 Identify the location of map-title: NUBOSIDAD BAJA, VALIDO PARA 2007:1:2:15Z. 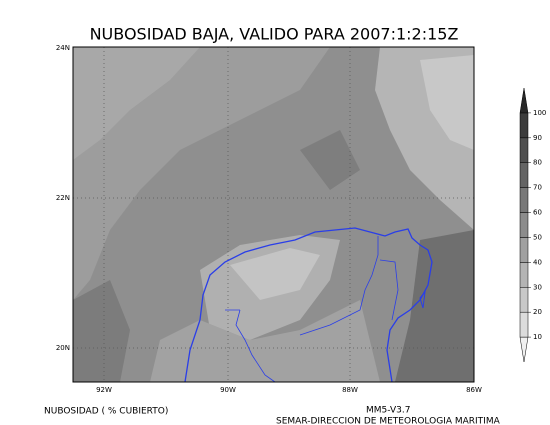
(274, 34).